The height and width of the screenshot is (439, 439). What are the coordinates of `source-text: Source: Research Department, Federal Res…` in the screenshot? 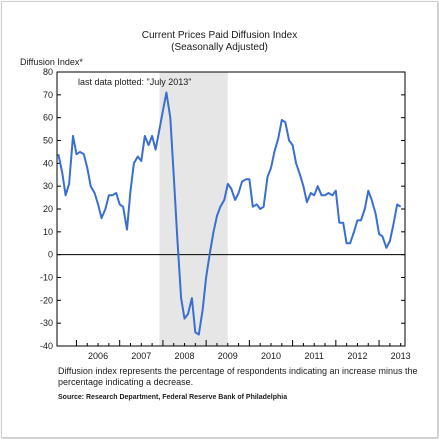 It's located at (173, 397).